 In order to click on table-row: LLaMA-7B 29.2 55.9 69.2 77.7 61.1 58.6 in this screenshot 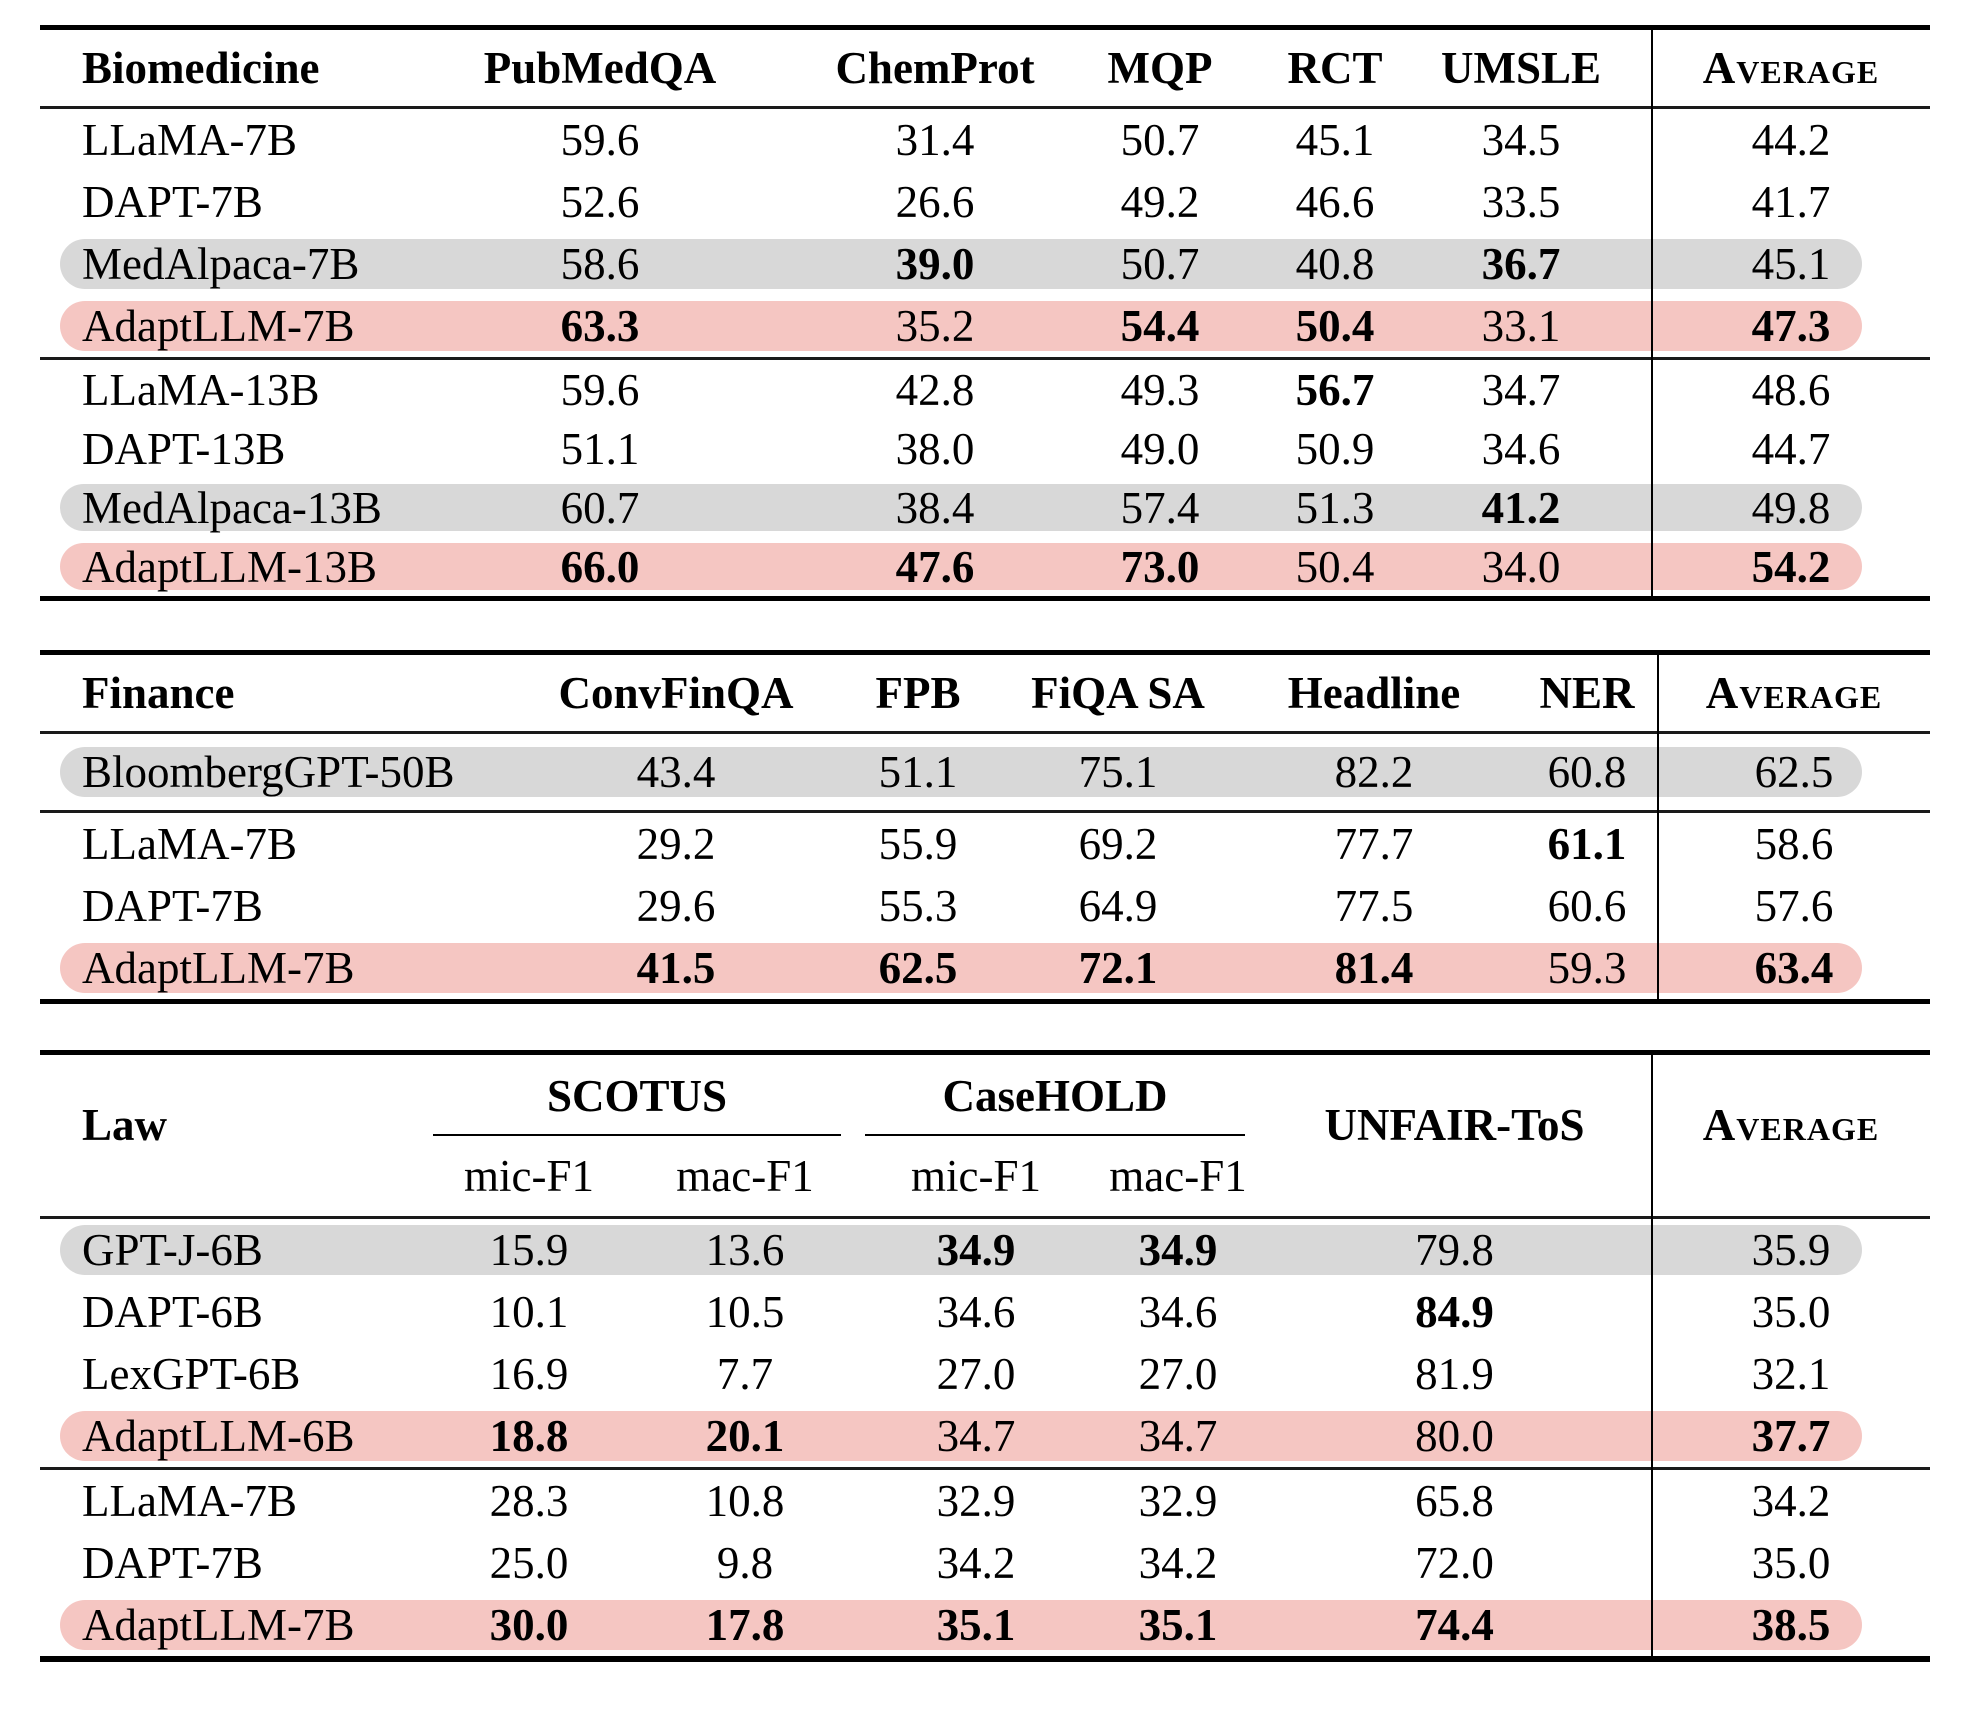, I will do `click(985, 844)`.